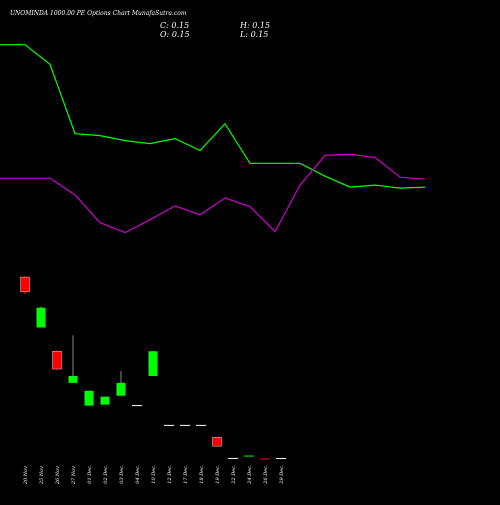 Image resolution: width=500 pixels, height=505 pixels. What do you see at coordinates (42, 475) in the screenshot?
I see `x-tick-label: 25 Nov` at bounding box center [42, 475].